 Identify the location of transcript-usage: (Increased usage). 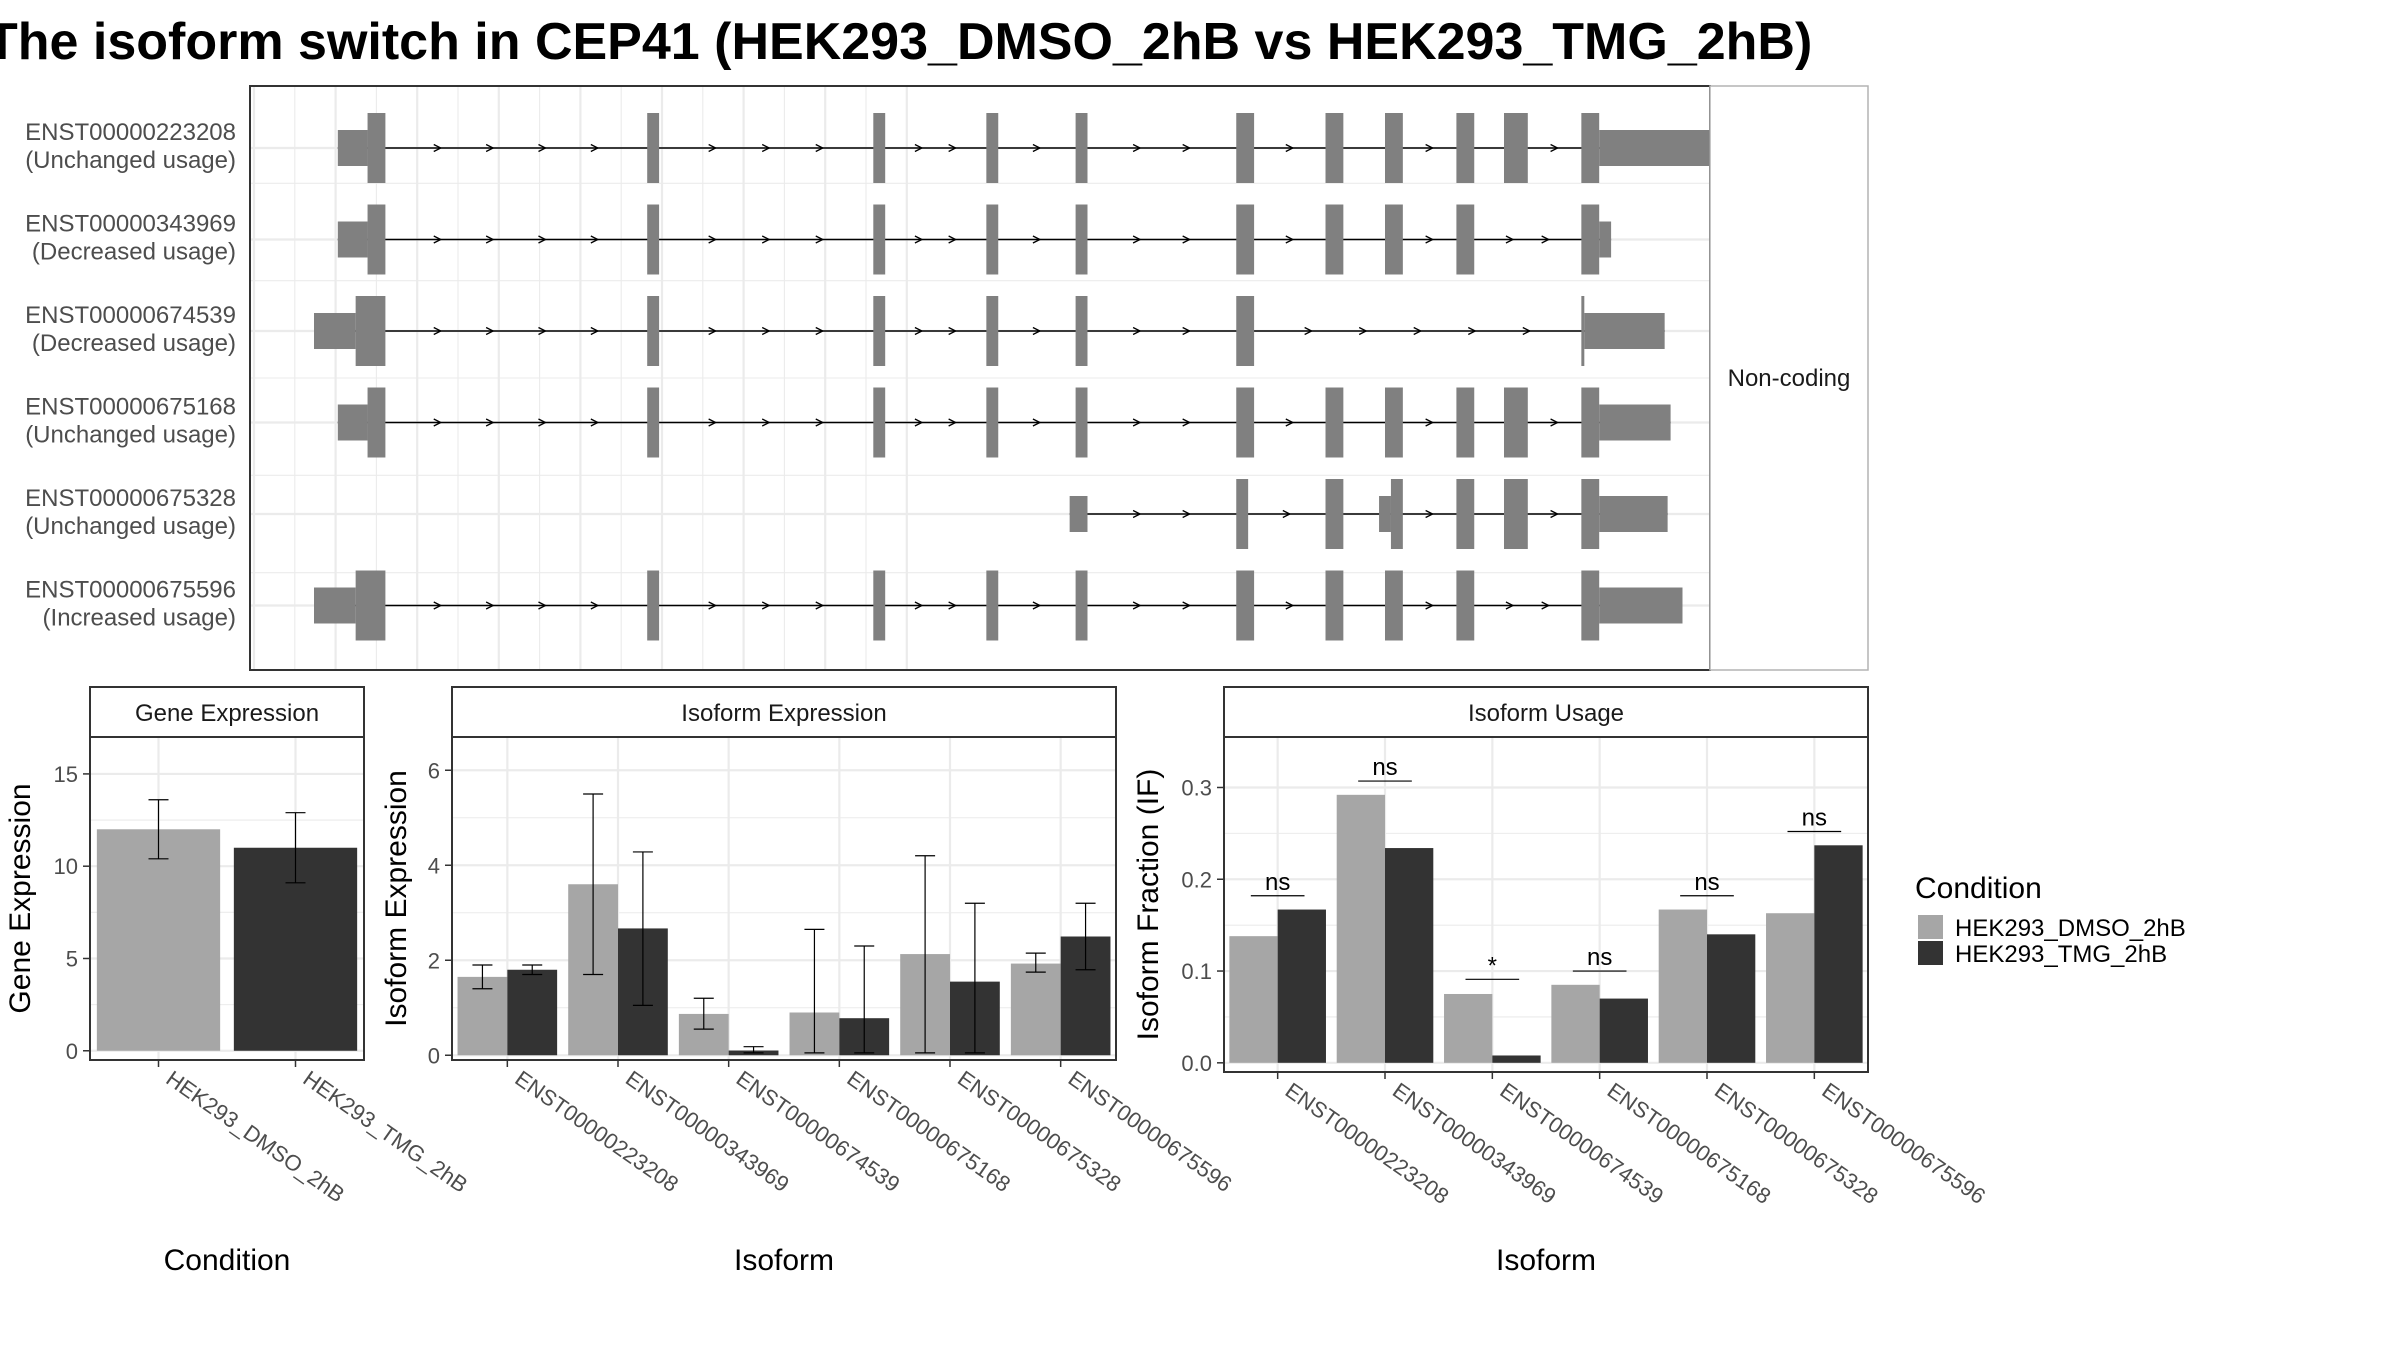
(139, 618).